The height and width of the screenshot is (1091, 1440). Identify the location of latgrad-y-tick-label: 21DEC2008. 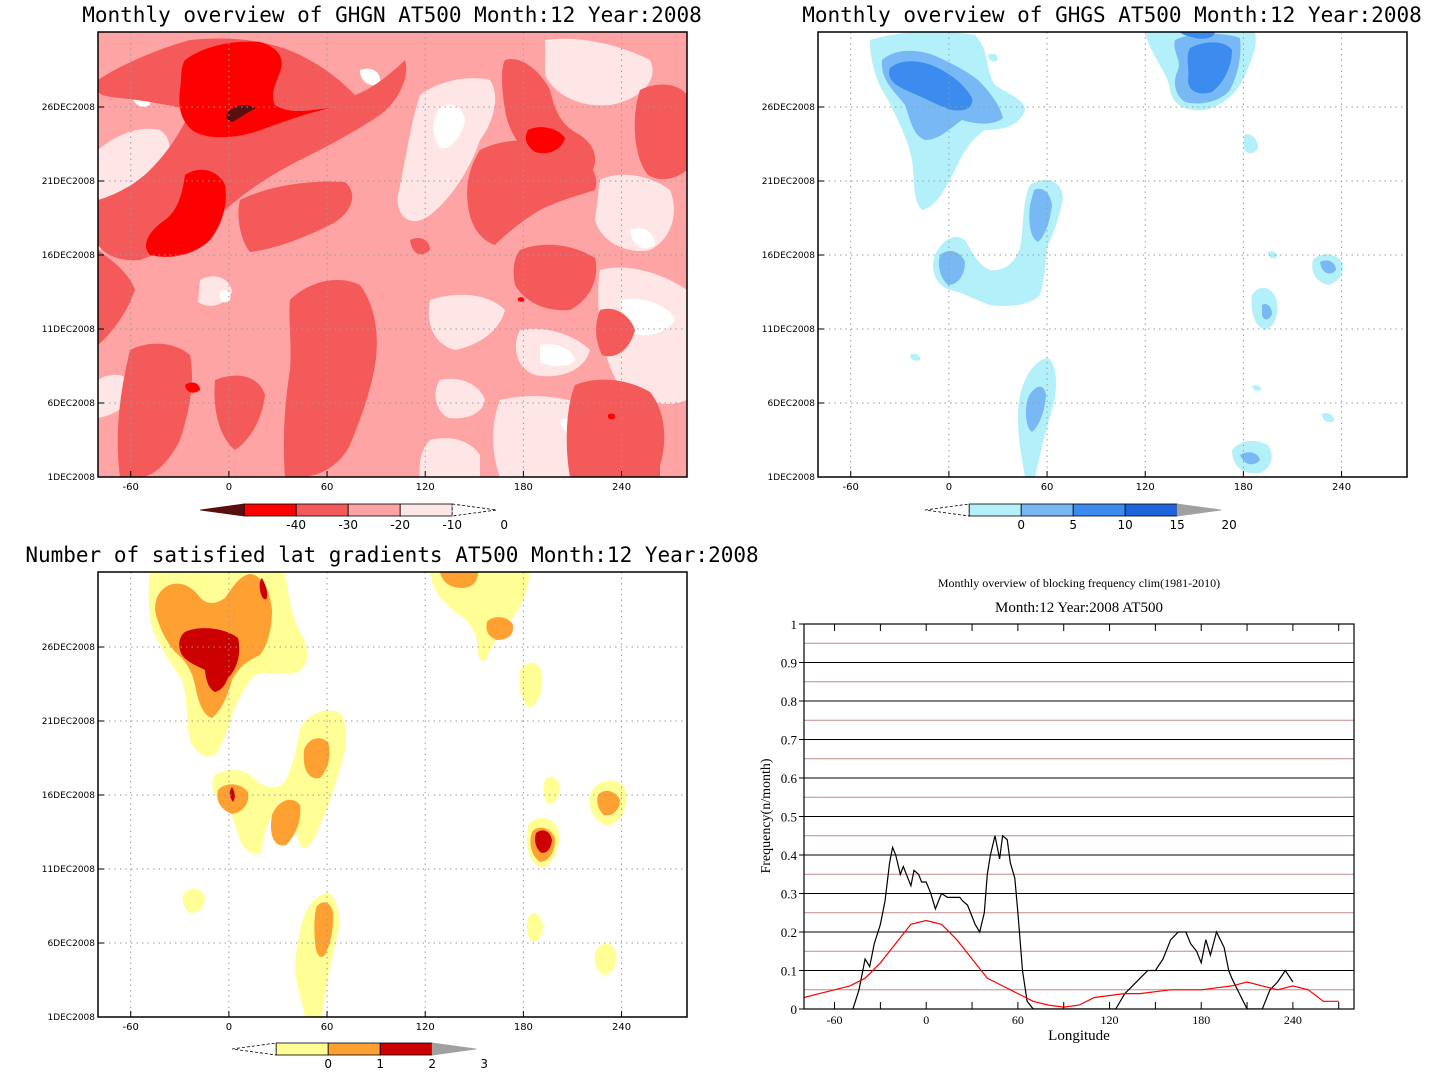
(69, 722).